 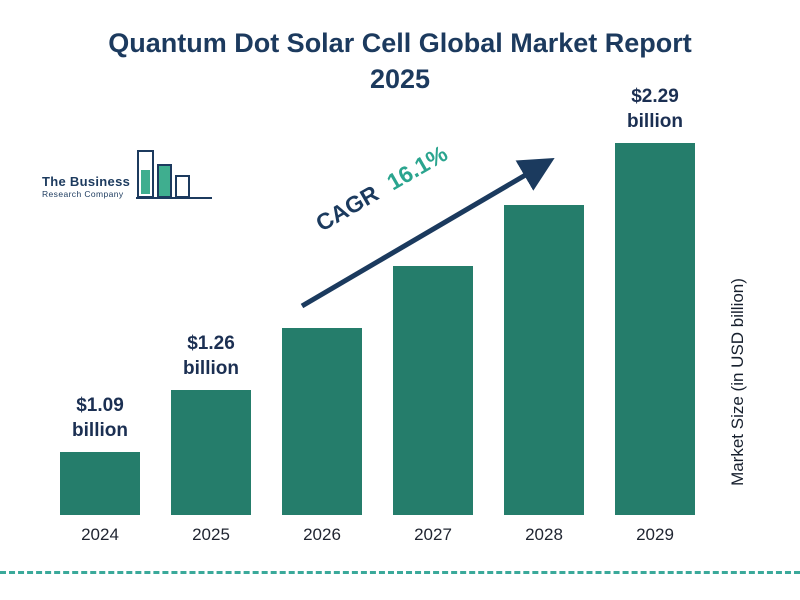 What do you see at coordinates (100, 418) in the screenshot?
I see `bar-value-label: $1.09 billion` at bounding box center [100, 418].